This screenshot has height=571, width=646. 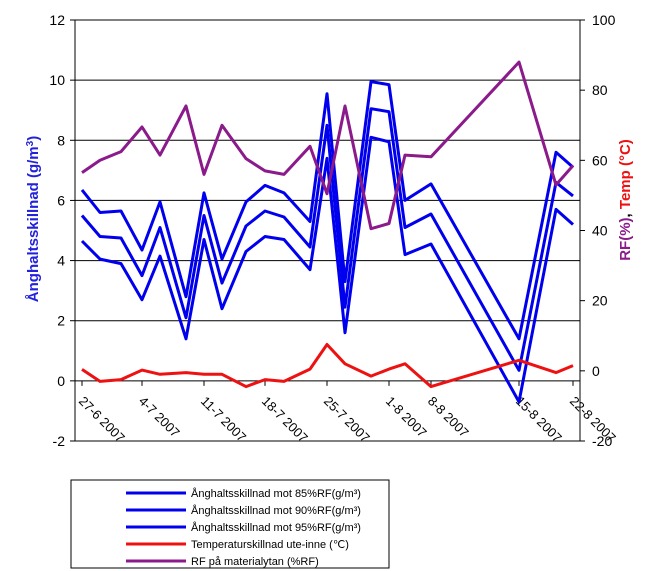 What do you see at coordinates (255, 562) in the screenshot?
I see `legend-label: RF på materialytan (%RF)` at bounding box center [255, 562].